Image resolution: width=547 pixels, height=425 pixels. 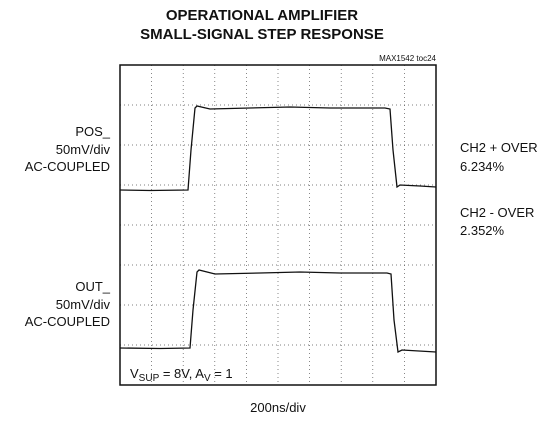 What do you see at coordinates (482, 230) in the screenshot?
I see `measurement-value: 2.352%` at bounding box center [482, 230].